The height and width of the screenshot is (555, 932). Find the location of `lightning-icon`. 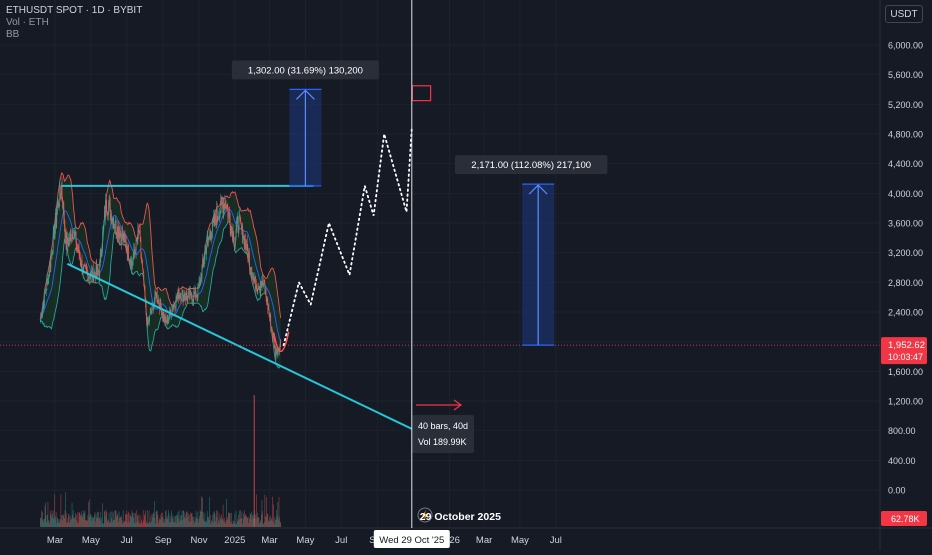

lightning-icon is located at coordinates (425, 515).